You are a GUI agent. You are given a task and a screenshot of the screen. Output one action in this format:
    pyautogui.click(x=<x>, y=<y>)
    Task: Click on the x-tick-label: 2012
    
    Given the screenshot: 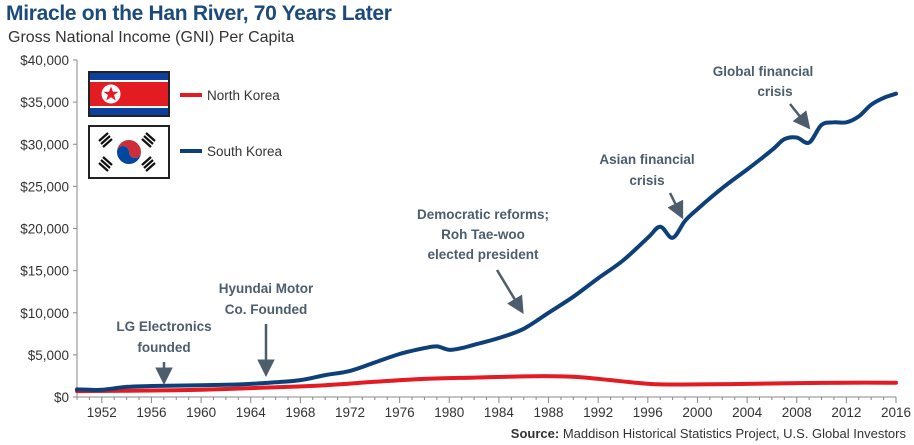 What is the action you would take?
    pyautogui.click(x=846, y=412)
    